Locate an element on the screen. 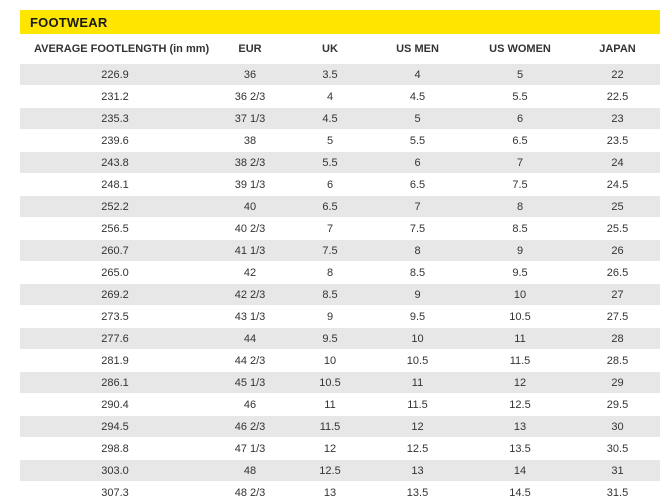 This screenshot has height=504, width=668. cell-us-women: 13.5 is located at coordinates (520, 448).